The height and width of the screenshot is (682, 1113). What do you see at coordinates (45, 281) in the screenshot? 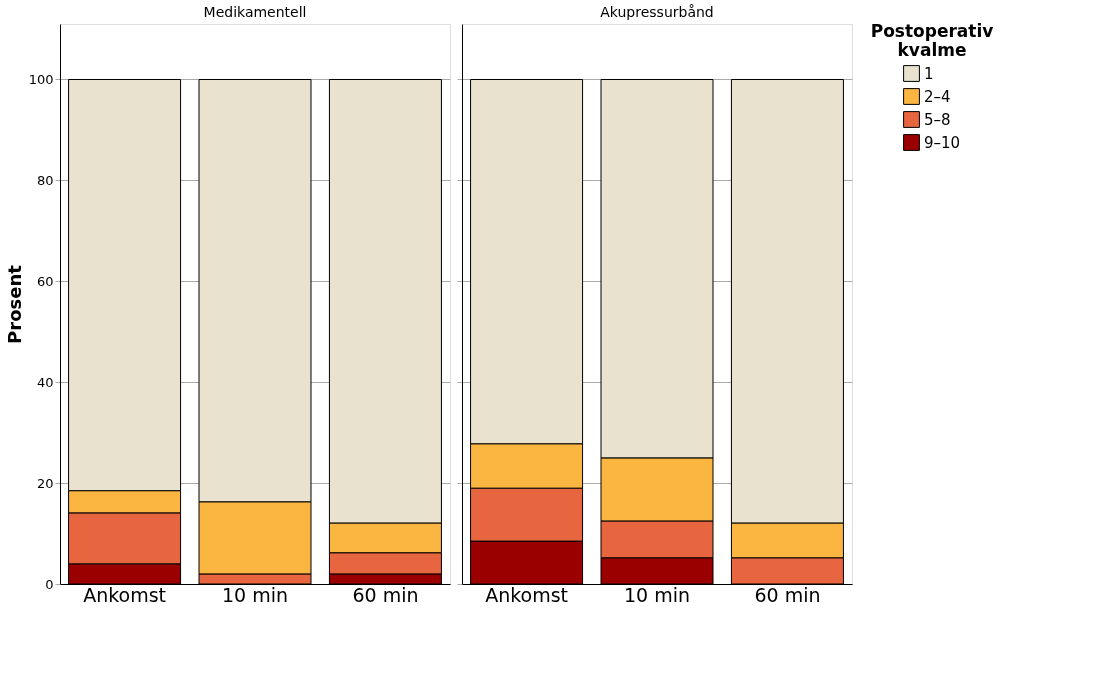
I see `y-tick-label: 60` at bounding box center [45, 281].